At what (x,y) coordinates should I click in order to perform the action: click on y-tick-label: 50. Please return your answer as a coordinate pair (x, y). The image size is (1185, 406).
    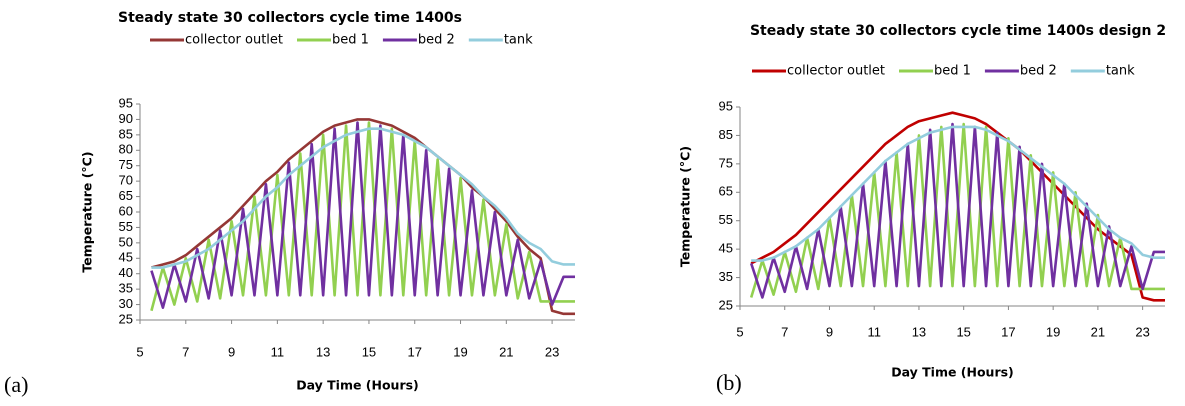
    Looking at the image, I should click on (126, 241).